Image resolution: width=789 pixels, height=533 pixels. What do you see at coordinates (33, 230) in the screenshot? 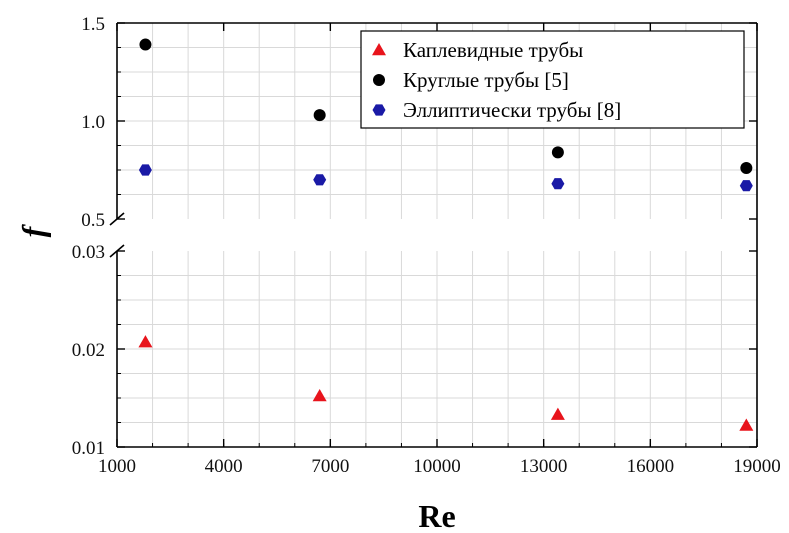
I see `y-axis-label: f` at bounding box center [33, 230].